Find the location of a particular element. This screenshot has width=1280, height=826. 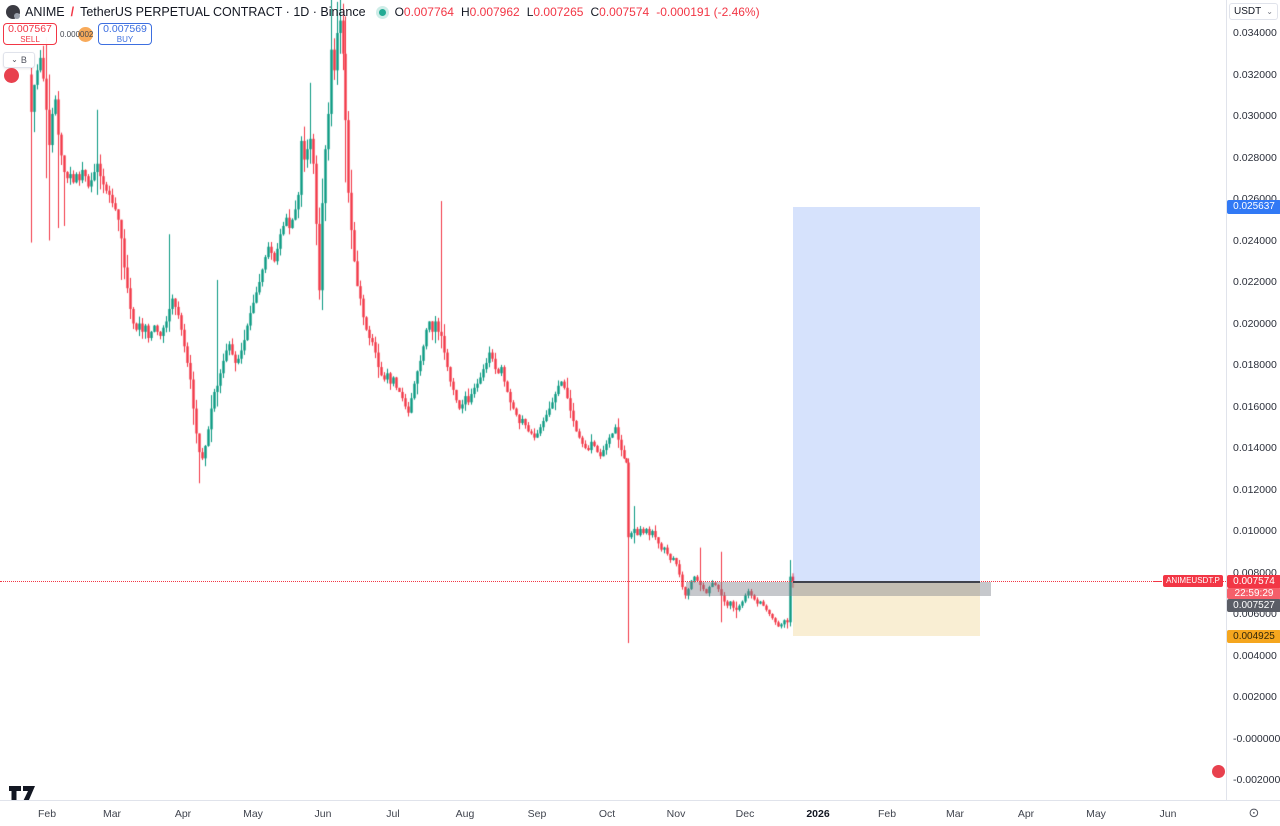

red-marker-dot-right is located at coordinates (1218, 771).